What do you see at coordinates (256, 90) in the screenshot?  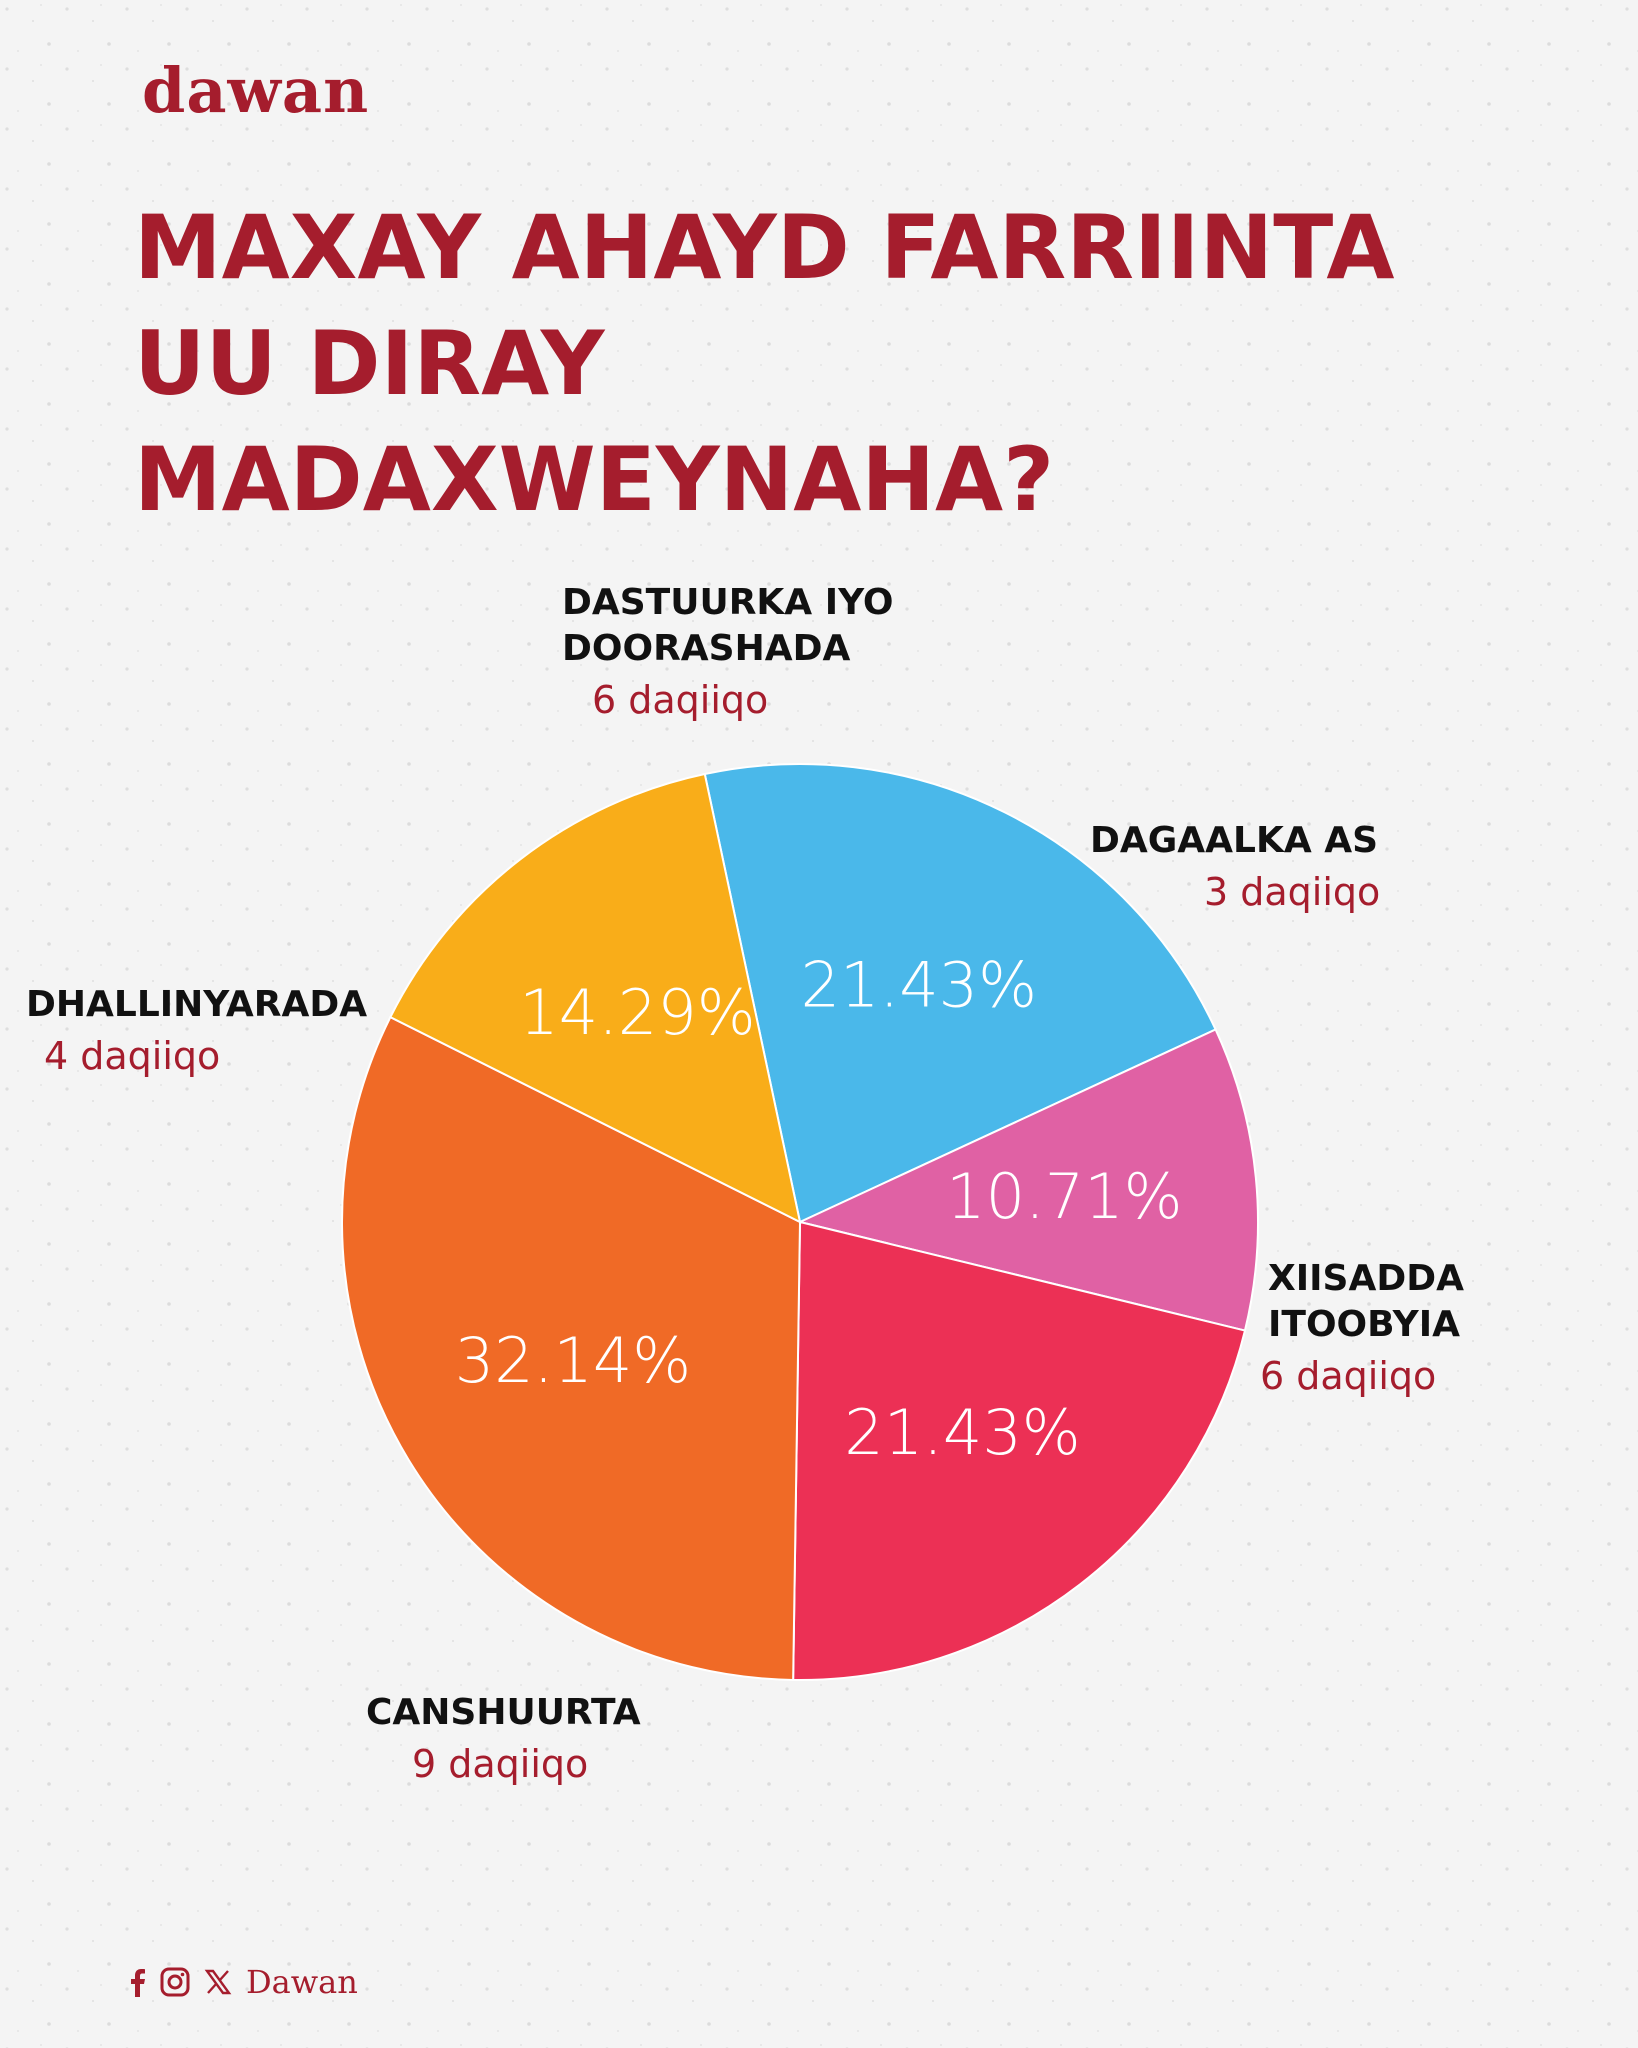 I see `dawan-logo: dawan` at bounding box center [256, 90].